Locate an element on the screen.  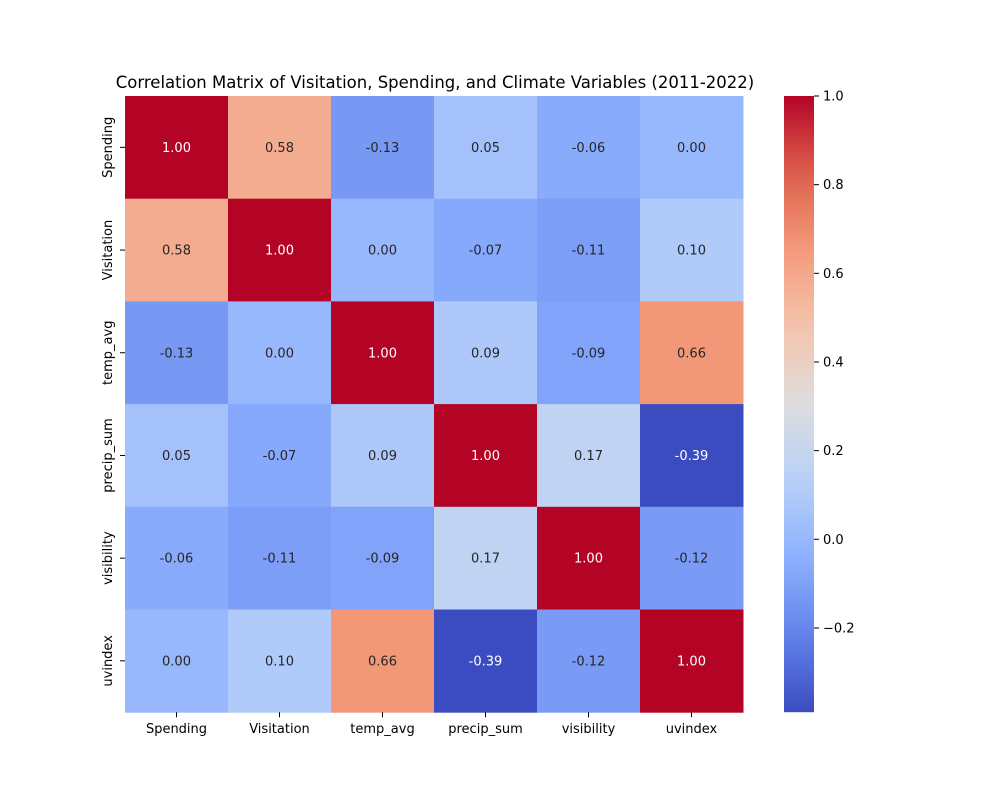
y-tick-label: Spending is located at coordinates (108, 147).